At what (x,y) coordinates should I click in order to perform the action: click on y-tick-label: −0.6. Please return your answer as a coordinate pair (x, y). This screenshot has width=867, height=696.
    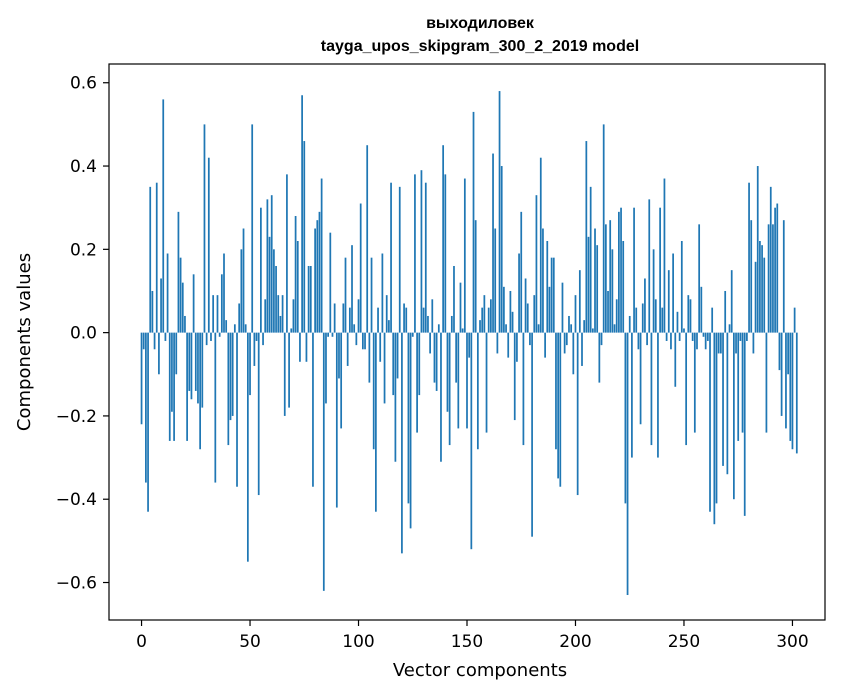
    Looking at the image, I should click on (76, 584).